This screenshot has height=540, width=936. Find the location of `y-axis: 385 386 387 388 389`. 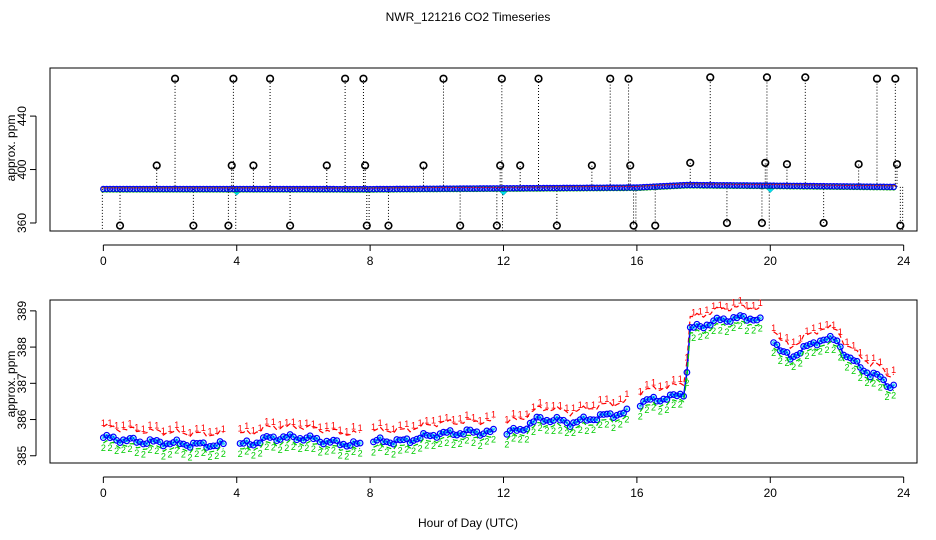

y-axis: 385 386 387 388 389 is located at coordinates (26, 383).